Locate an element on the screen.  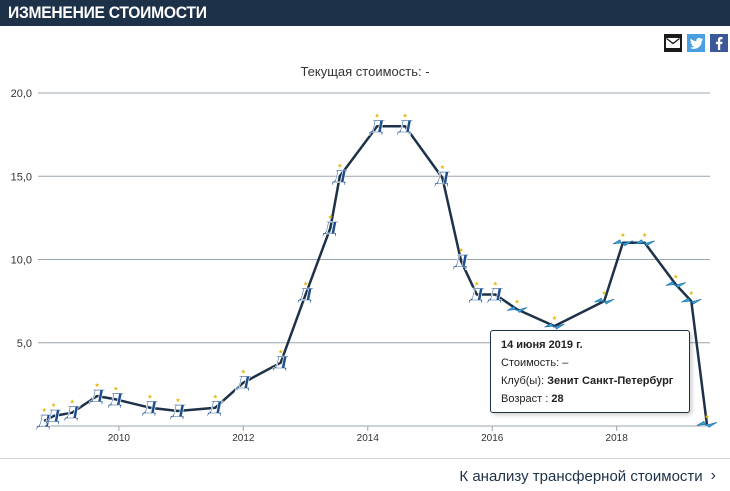
bottom-divider is located at coordinates (365, 458).